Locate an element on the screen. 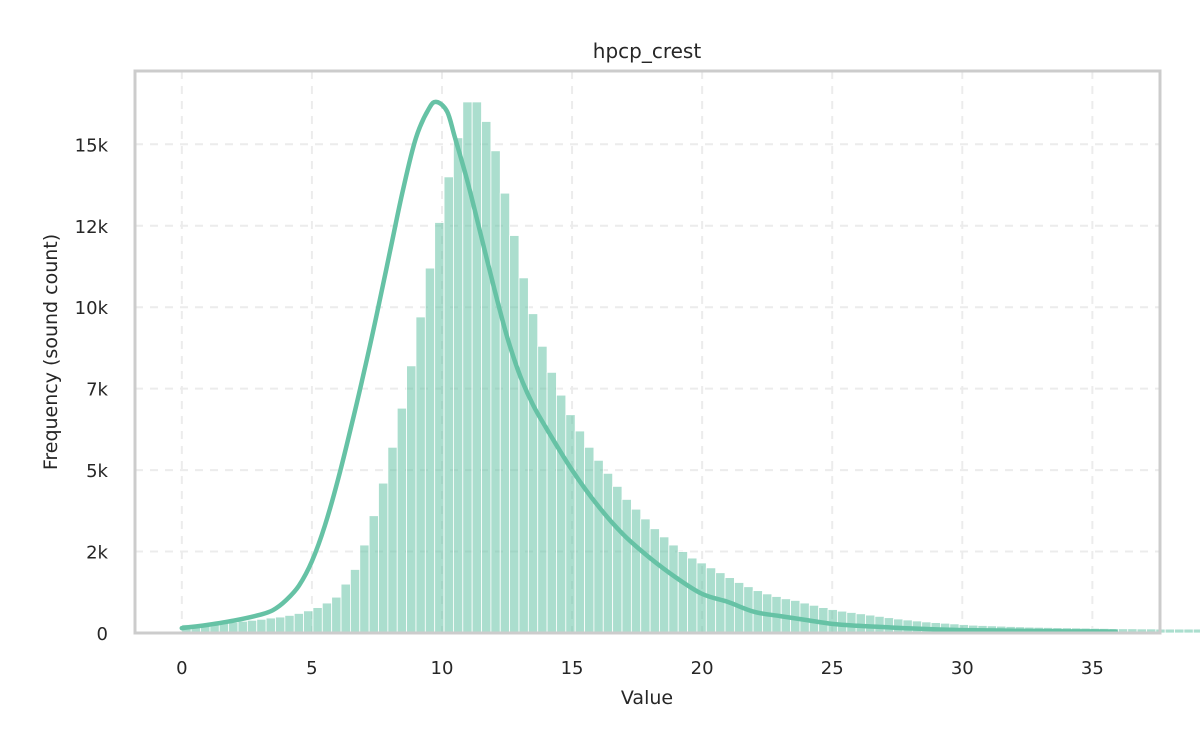 This screenshot has height=754, width=1200. x-tick-label: 25 is located at coordinates (832, 668).